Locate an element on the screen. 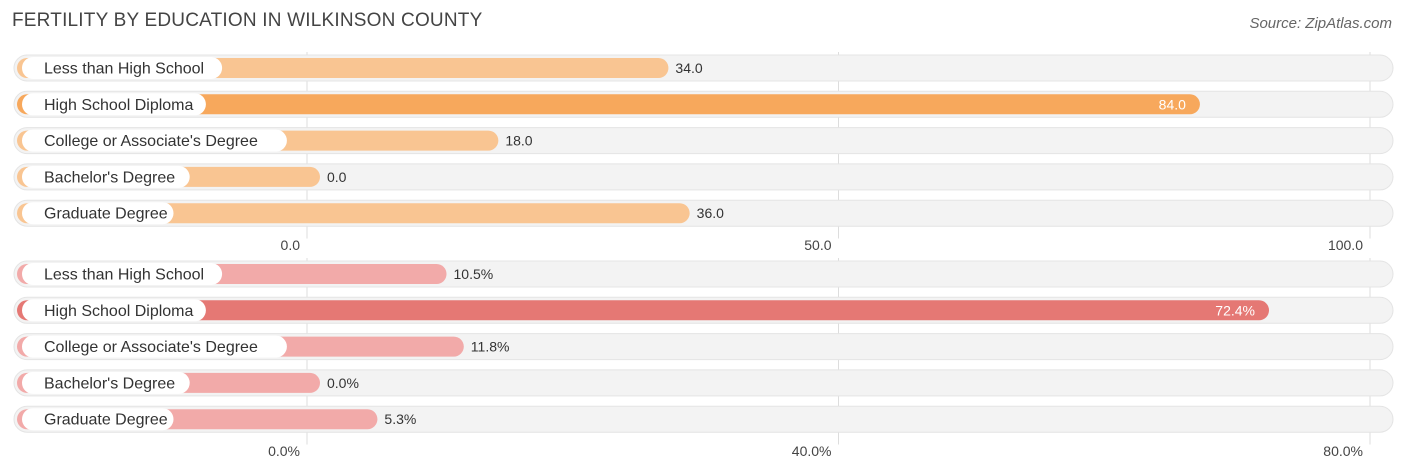 The image size is (1406, 475). value-label: 0.0 is located at coordinates (337, 177).